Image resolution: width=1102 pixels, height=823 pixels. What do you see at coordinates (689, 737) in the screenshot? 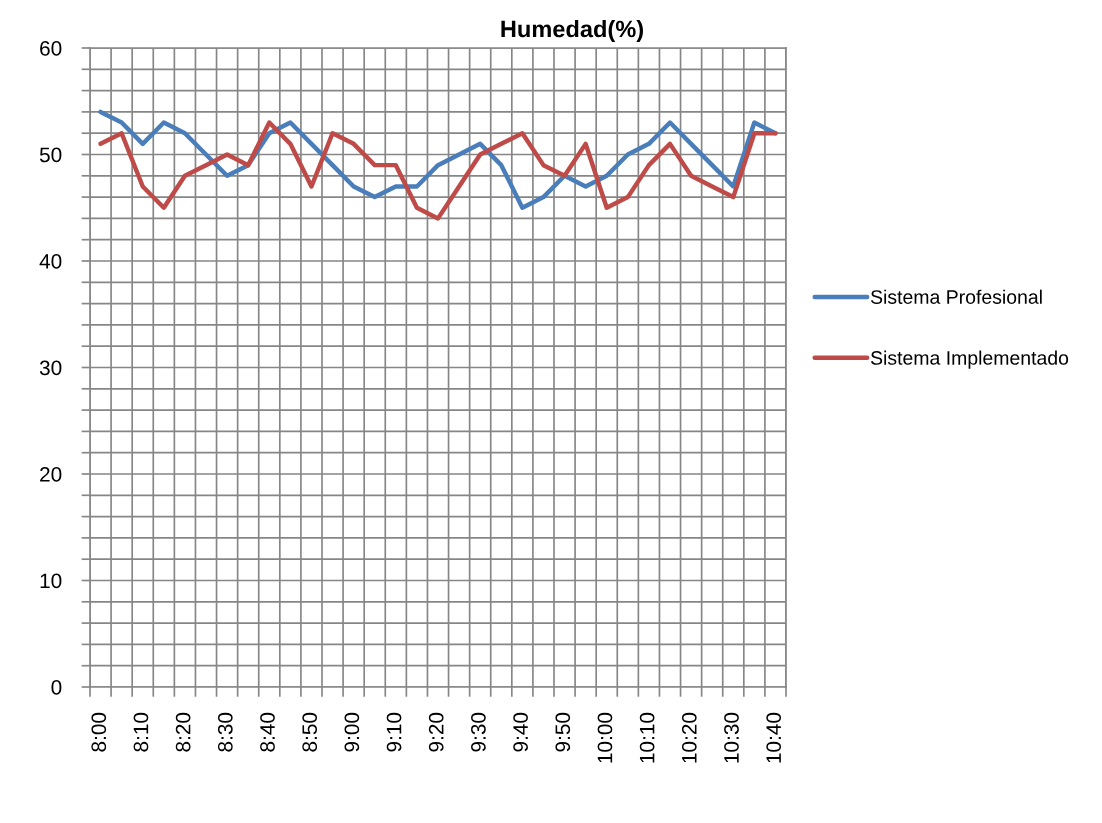
I see `x-tick-label: 10:20` at bounding box center [689, 737].